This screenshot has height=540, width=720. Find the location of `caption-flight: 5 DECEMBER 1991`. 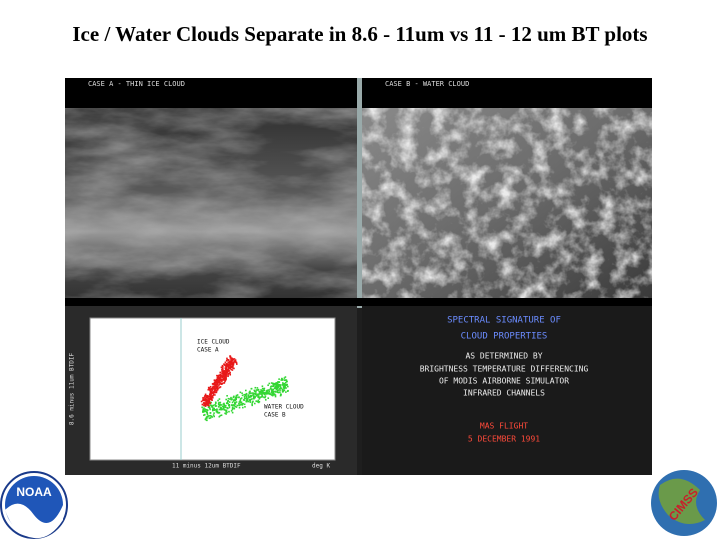

caption-flight: 5 DECEMBER 1991 is located at coordinates (504, 439).